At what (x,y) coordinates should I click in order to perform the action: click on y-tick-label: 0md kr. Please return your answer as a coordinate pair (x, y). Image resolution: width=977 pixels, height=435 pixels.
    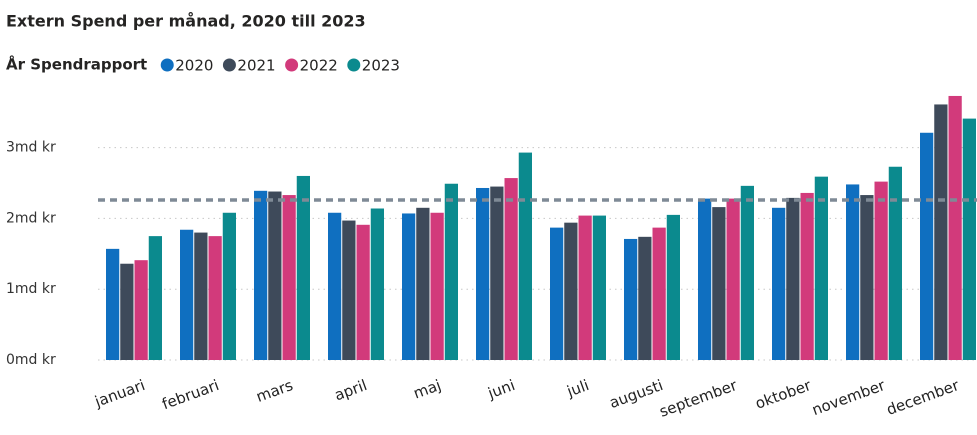
    Looking at the image, I should click on (31, 360).